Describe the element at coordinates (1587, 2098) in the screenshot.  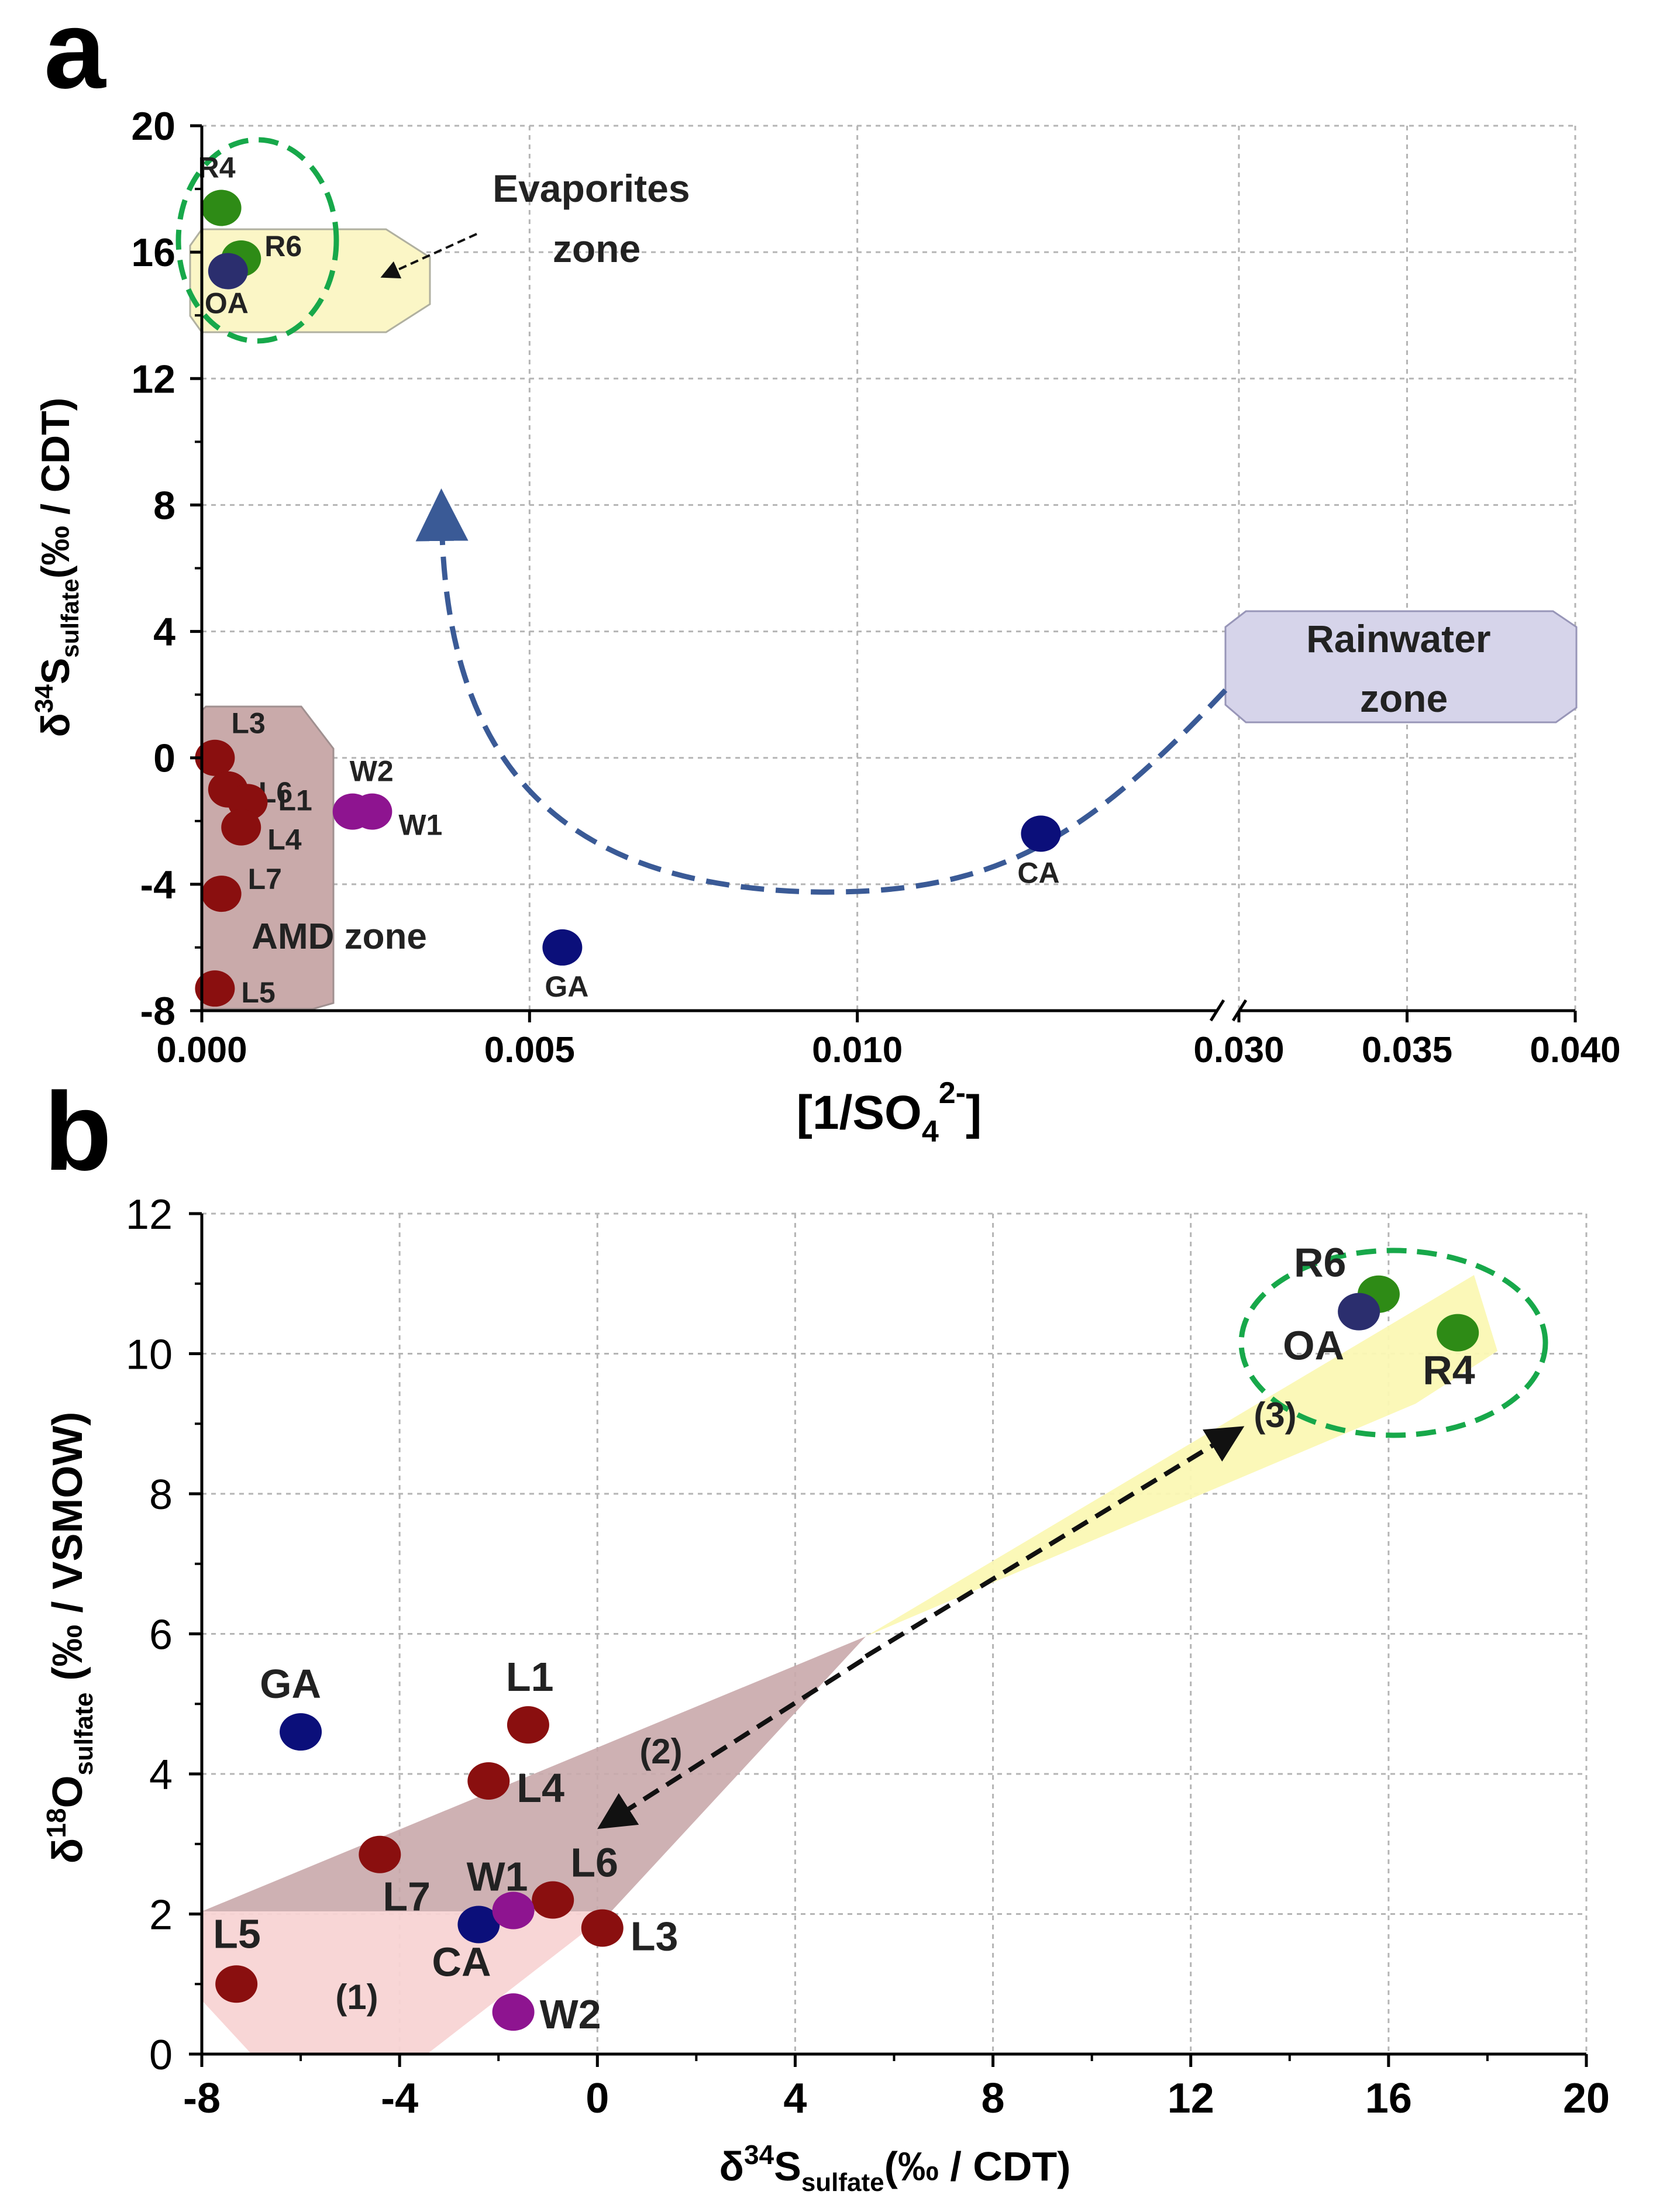
I see `x-tick-label: 20` at that location.